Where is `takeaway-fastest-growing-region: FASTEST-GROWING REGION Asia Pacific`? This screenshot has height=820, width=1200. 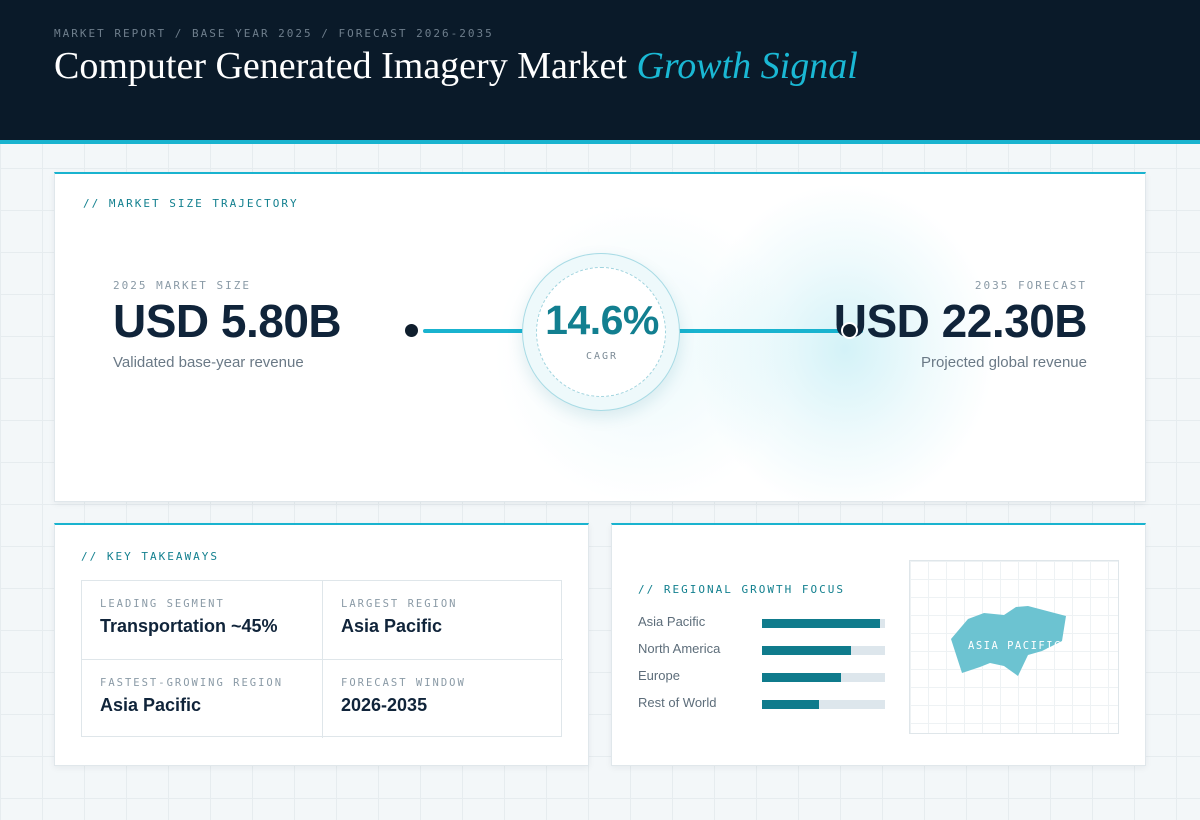 takeaway-fastest-growing-region: FASTEST-GROWING REGION Asia Pacific is located at coordinates (202, 698).